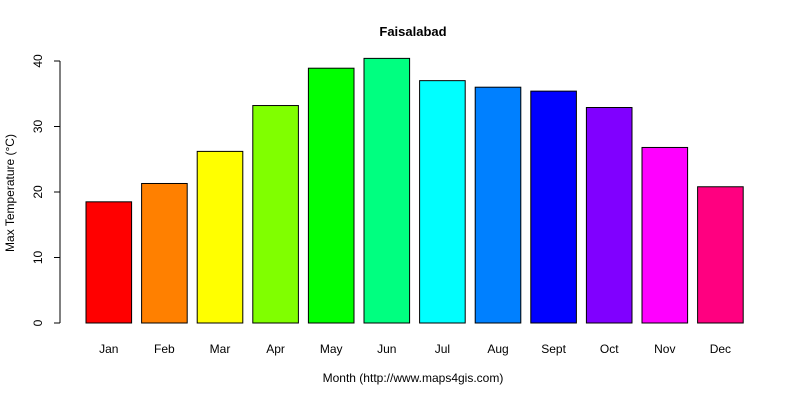  What do you see at coordinates (108, 349) in the screenshot?
I see `x-axis-tick-label: Jan` at bounding box center [108, 349].